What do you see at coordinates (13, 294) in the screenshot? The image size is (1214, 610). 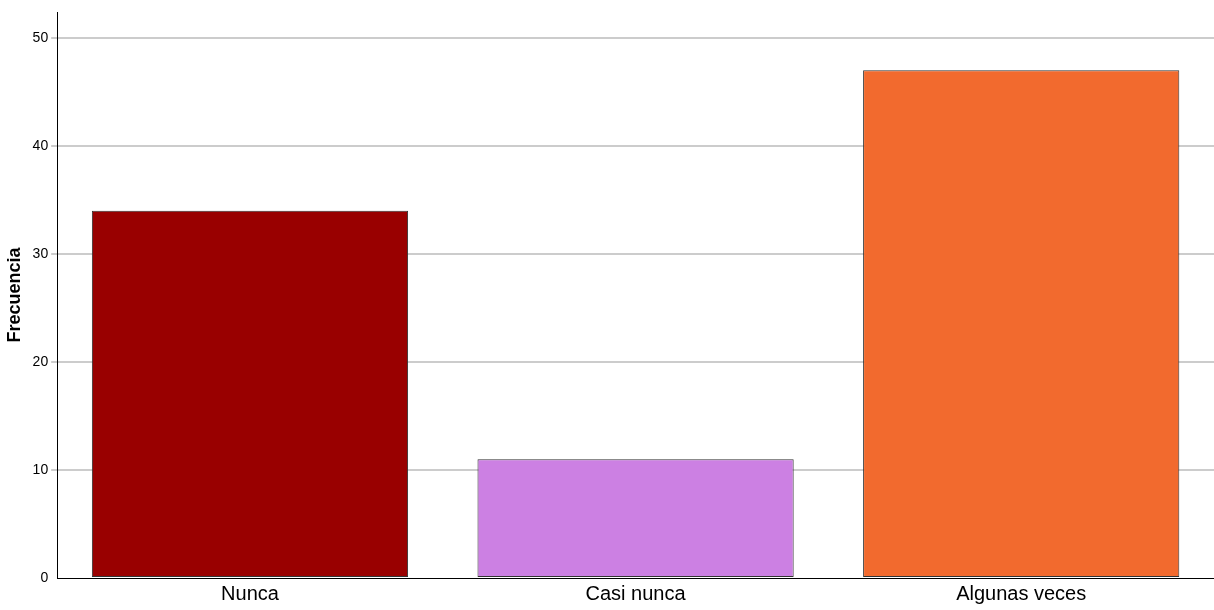 I see `y-axis-title: Frecuencia` at bounding box center [13, 294].